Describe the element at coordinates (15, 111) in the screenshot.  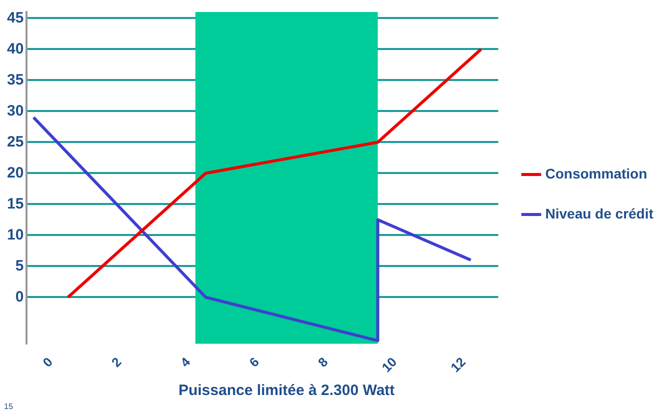
I see `y-tick-label: 30` at that location.